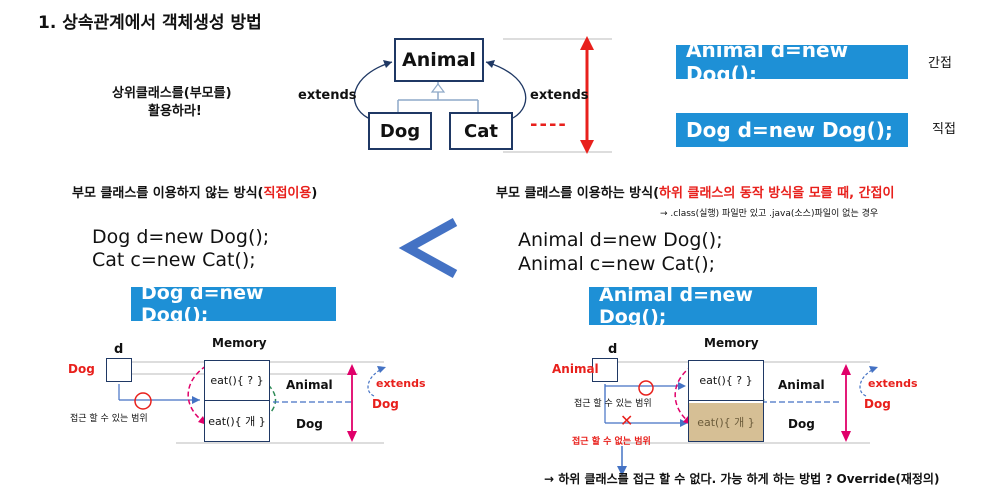 This screenshot has height=504, width=1006. What do you see at coordinates (150, 23) in the screenshot?
I see `page-title: 1. 상속관계에서 객체생성 방법` at bounding box center [150, 23].